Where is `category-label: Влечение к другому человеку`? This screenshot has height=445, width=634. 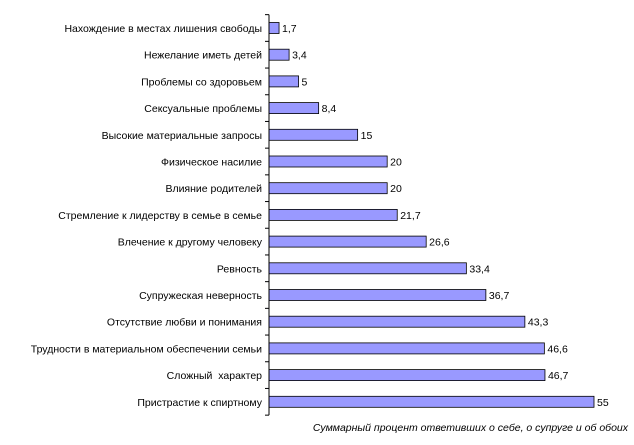 category-label: Влечение к другому человеку is located at coordinates (190, 243).